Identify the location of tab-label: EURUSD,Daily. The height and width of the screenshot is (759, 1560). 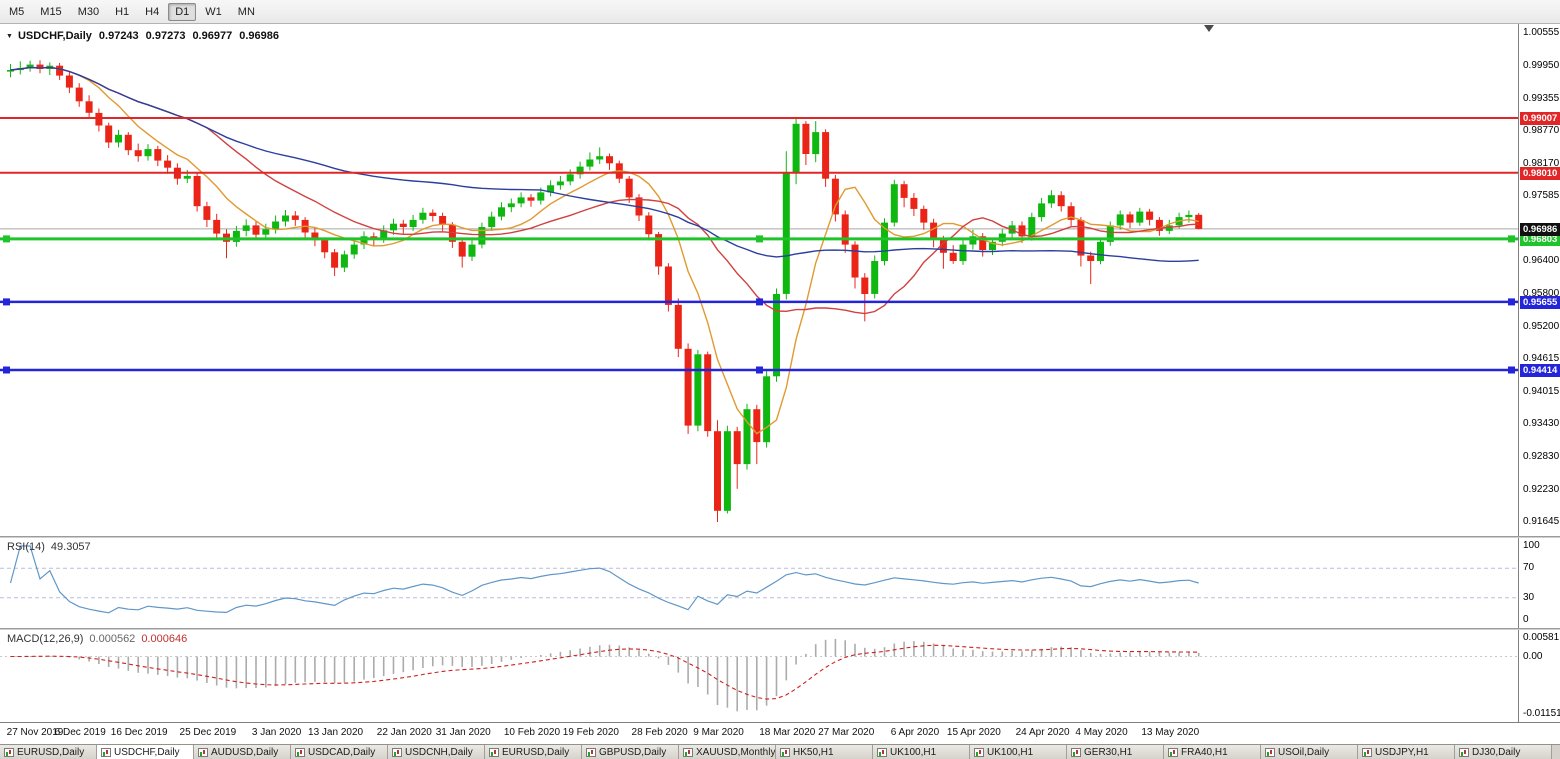
(536, 752).